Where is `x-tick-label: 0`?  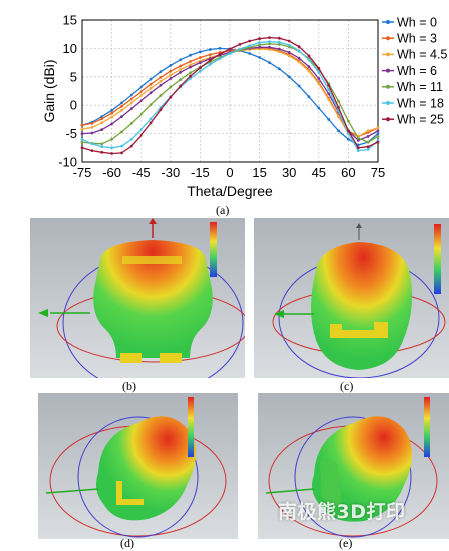
x-tick-label: 0 is located at coordinates (229, 172).